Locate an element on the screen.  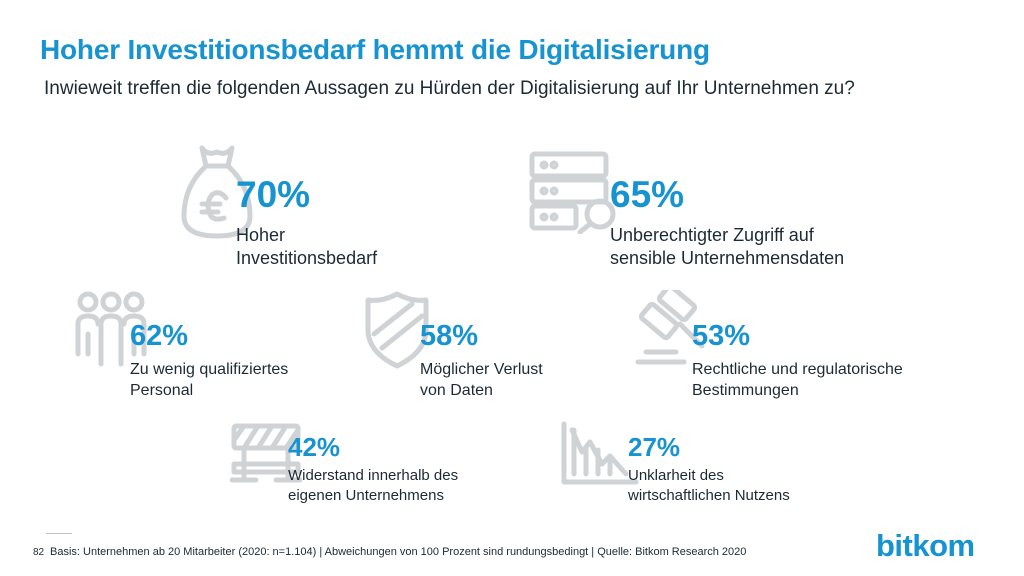
stat-percentage: 53% is located at coordinates (721, 336).